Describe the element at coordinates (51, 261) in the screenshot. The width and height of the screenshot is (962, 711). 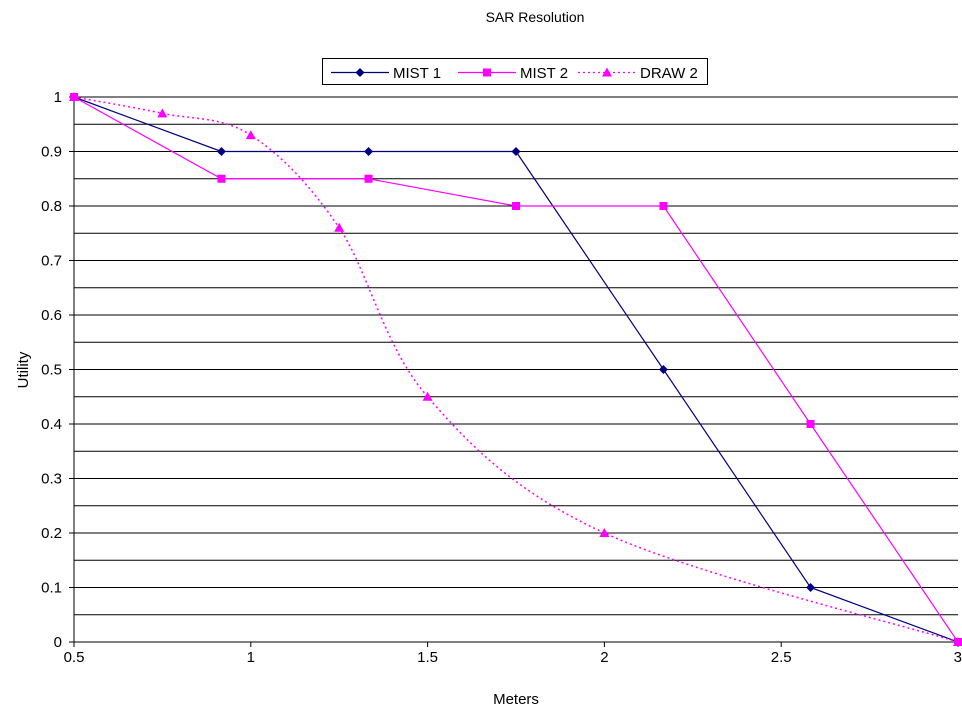
I see `y-tick-label: 0.7` at that location.